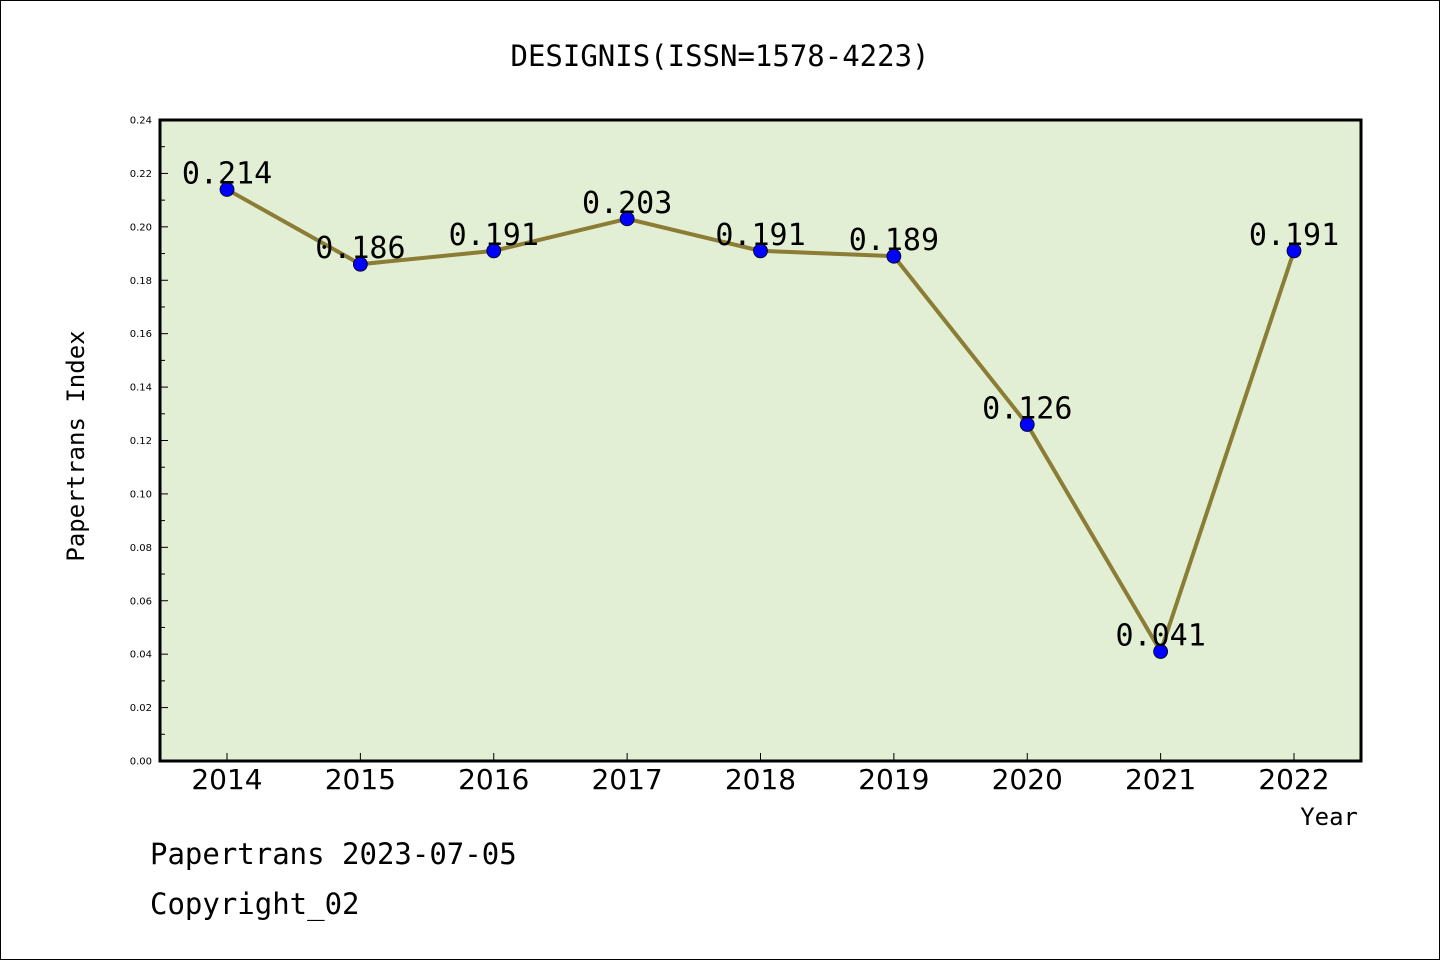 Image resolution: width=1440 pixels, height=960 pixels. I want to click on x-axis: 2014 2015 2016 2017 2018 2019 2020 2021 2022, so click(760, 774).